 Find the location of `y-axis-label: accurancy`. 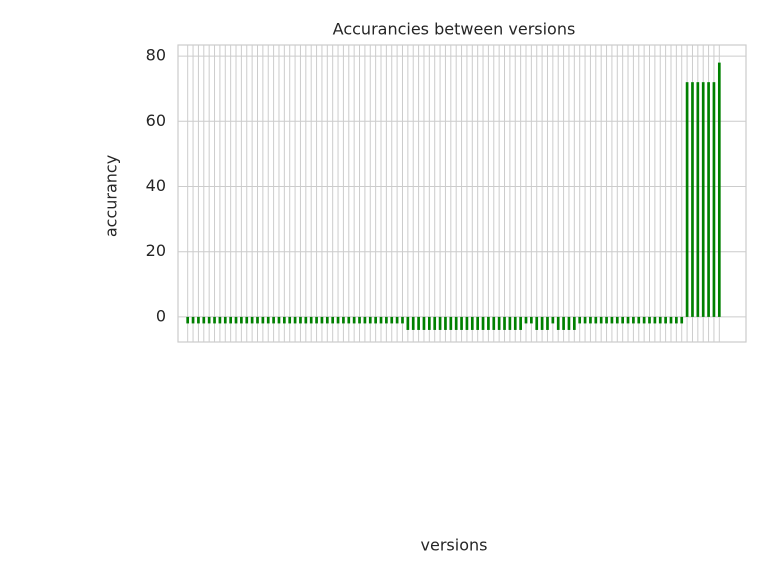

y-axis-label: accurancy is located at coordinates (111, 196).